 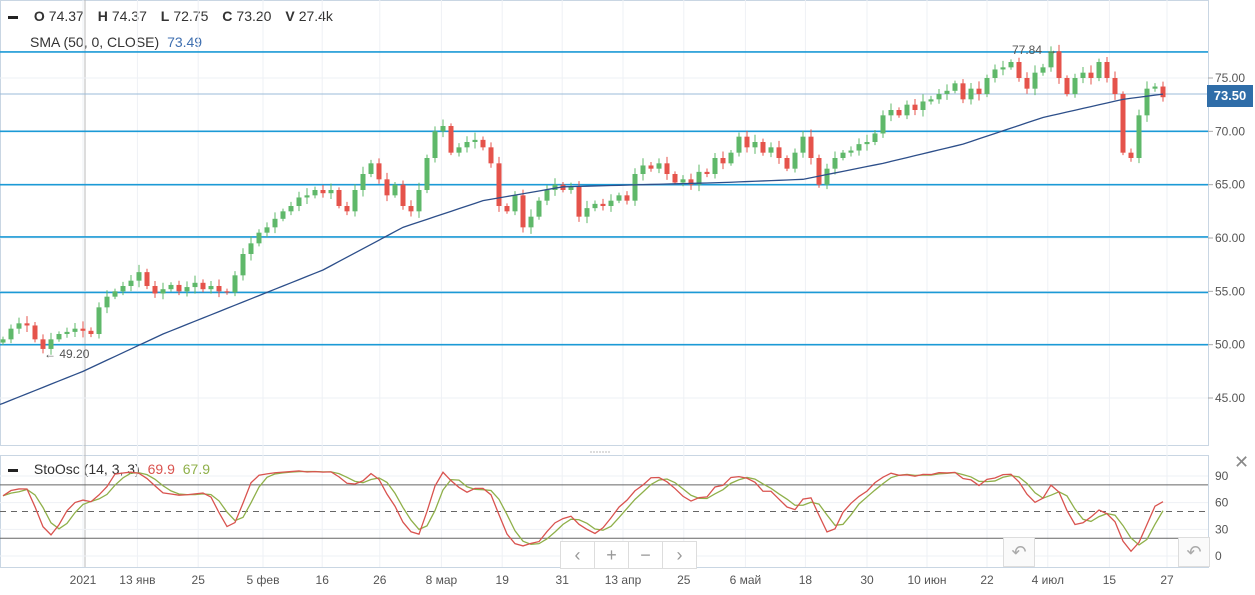 What do you see at coordinates (39, 16) in the screenshot?
I see `open-label: O` at bounding box center [39, 16].